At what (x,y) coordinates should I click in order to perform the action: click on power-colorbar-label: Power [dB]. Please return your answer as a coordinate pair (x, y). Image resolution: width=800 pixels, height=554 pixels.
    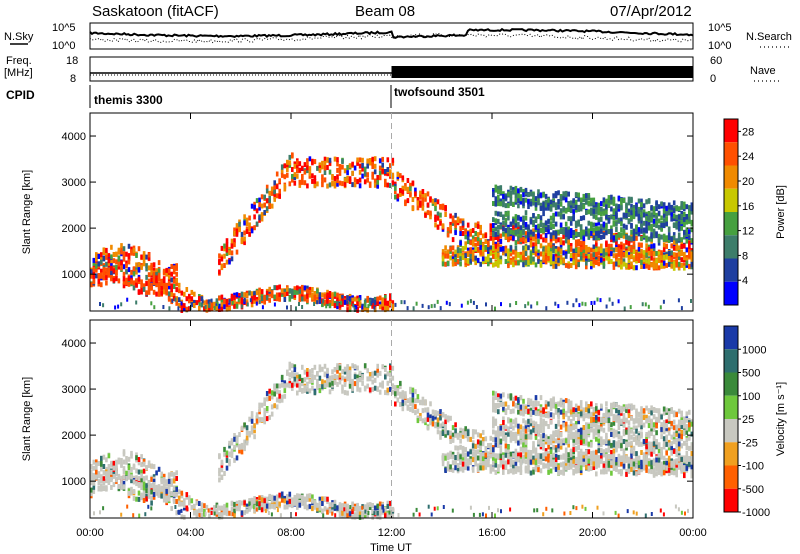
    Looking at the image, I should click on (781, 212).